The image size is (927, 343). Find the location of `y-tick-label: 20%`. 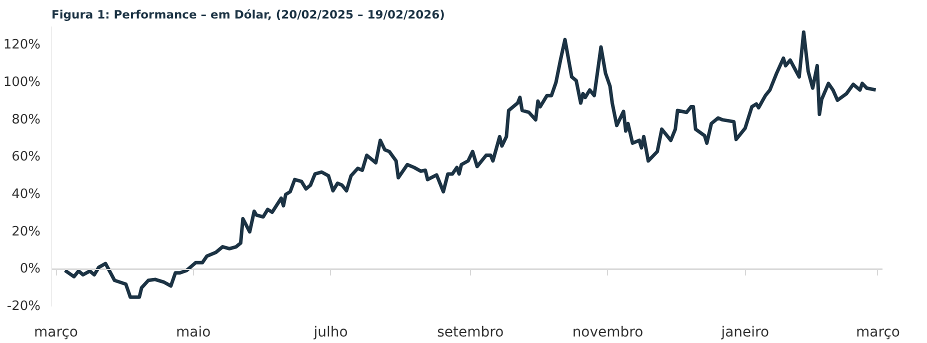

y-tick-label: 20% is located at coordinates (26, 232).